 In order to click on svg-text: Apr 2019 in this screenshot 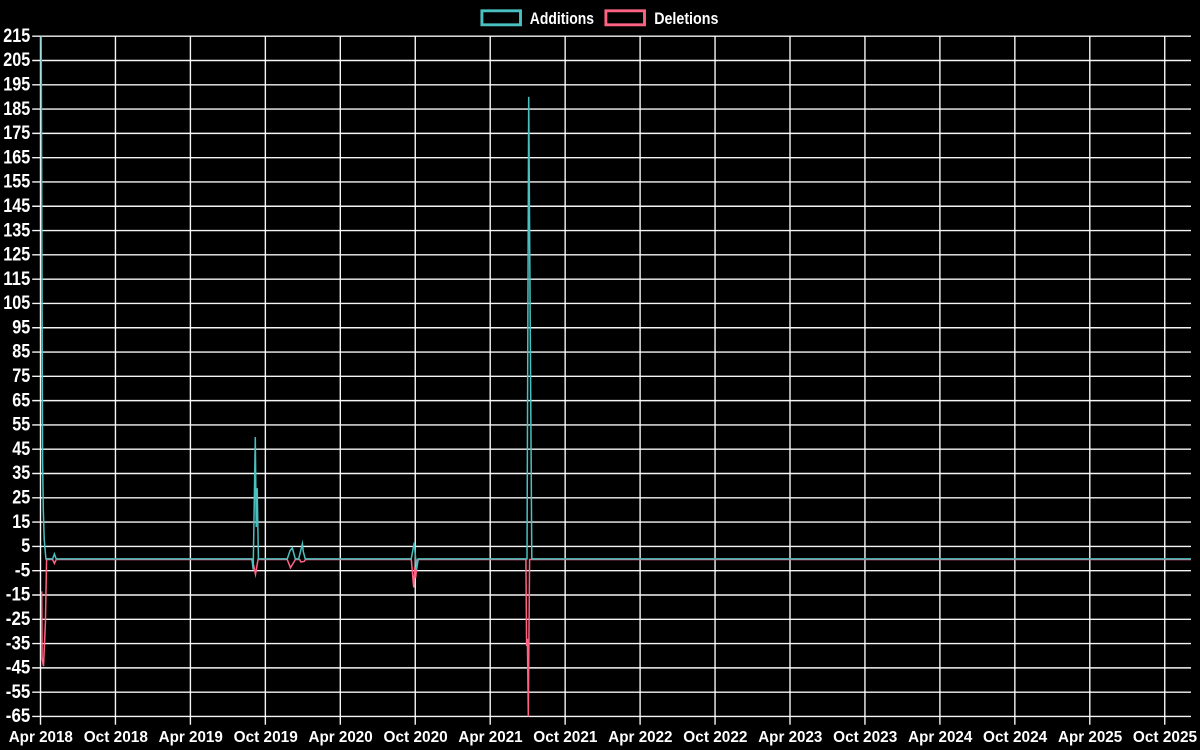, I will do `click(191, 737)`.